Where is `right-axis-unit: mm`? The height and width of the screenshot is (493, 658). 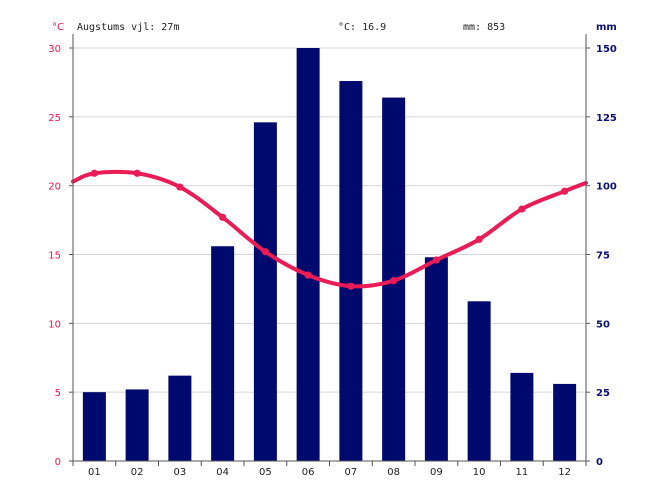 right-axis-unit: mm is located at coordinates (606, 27).